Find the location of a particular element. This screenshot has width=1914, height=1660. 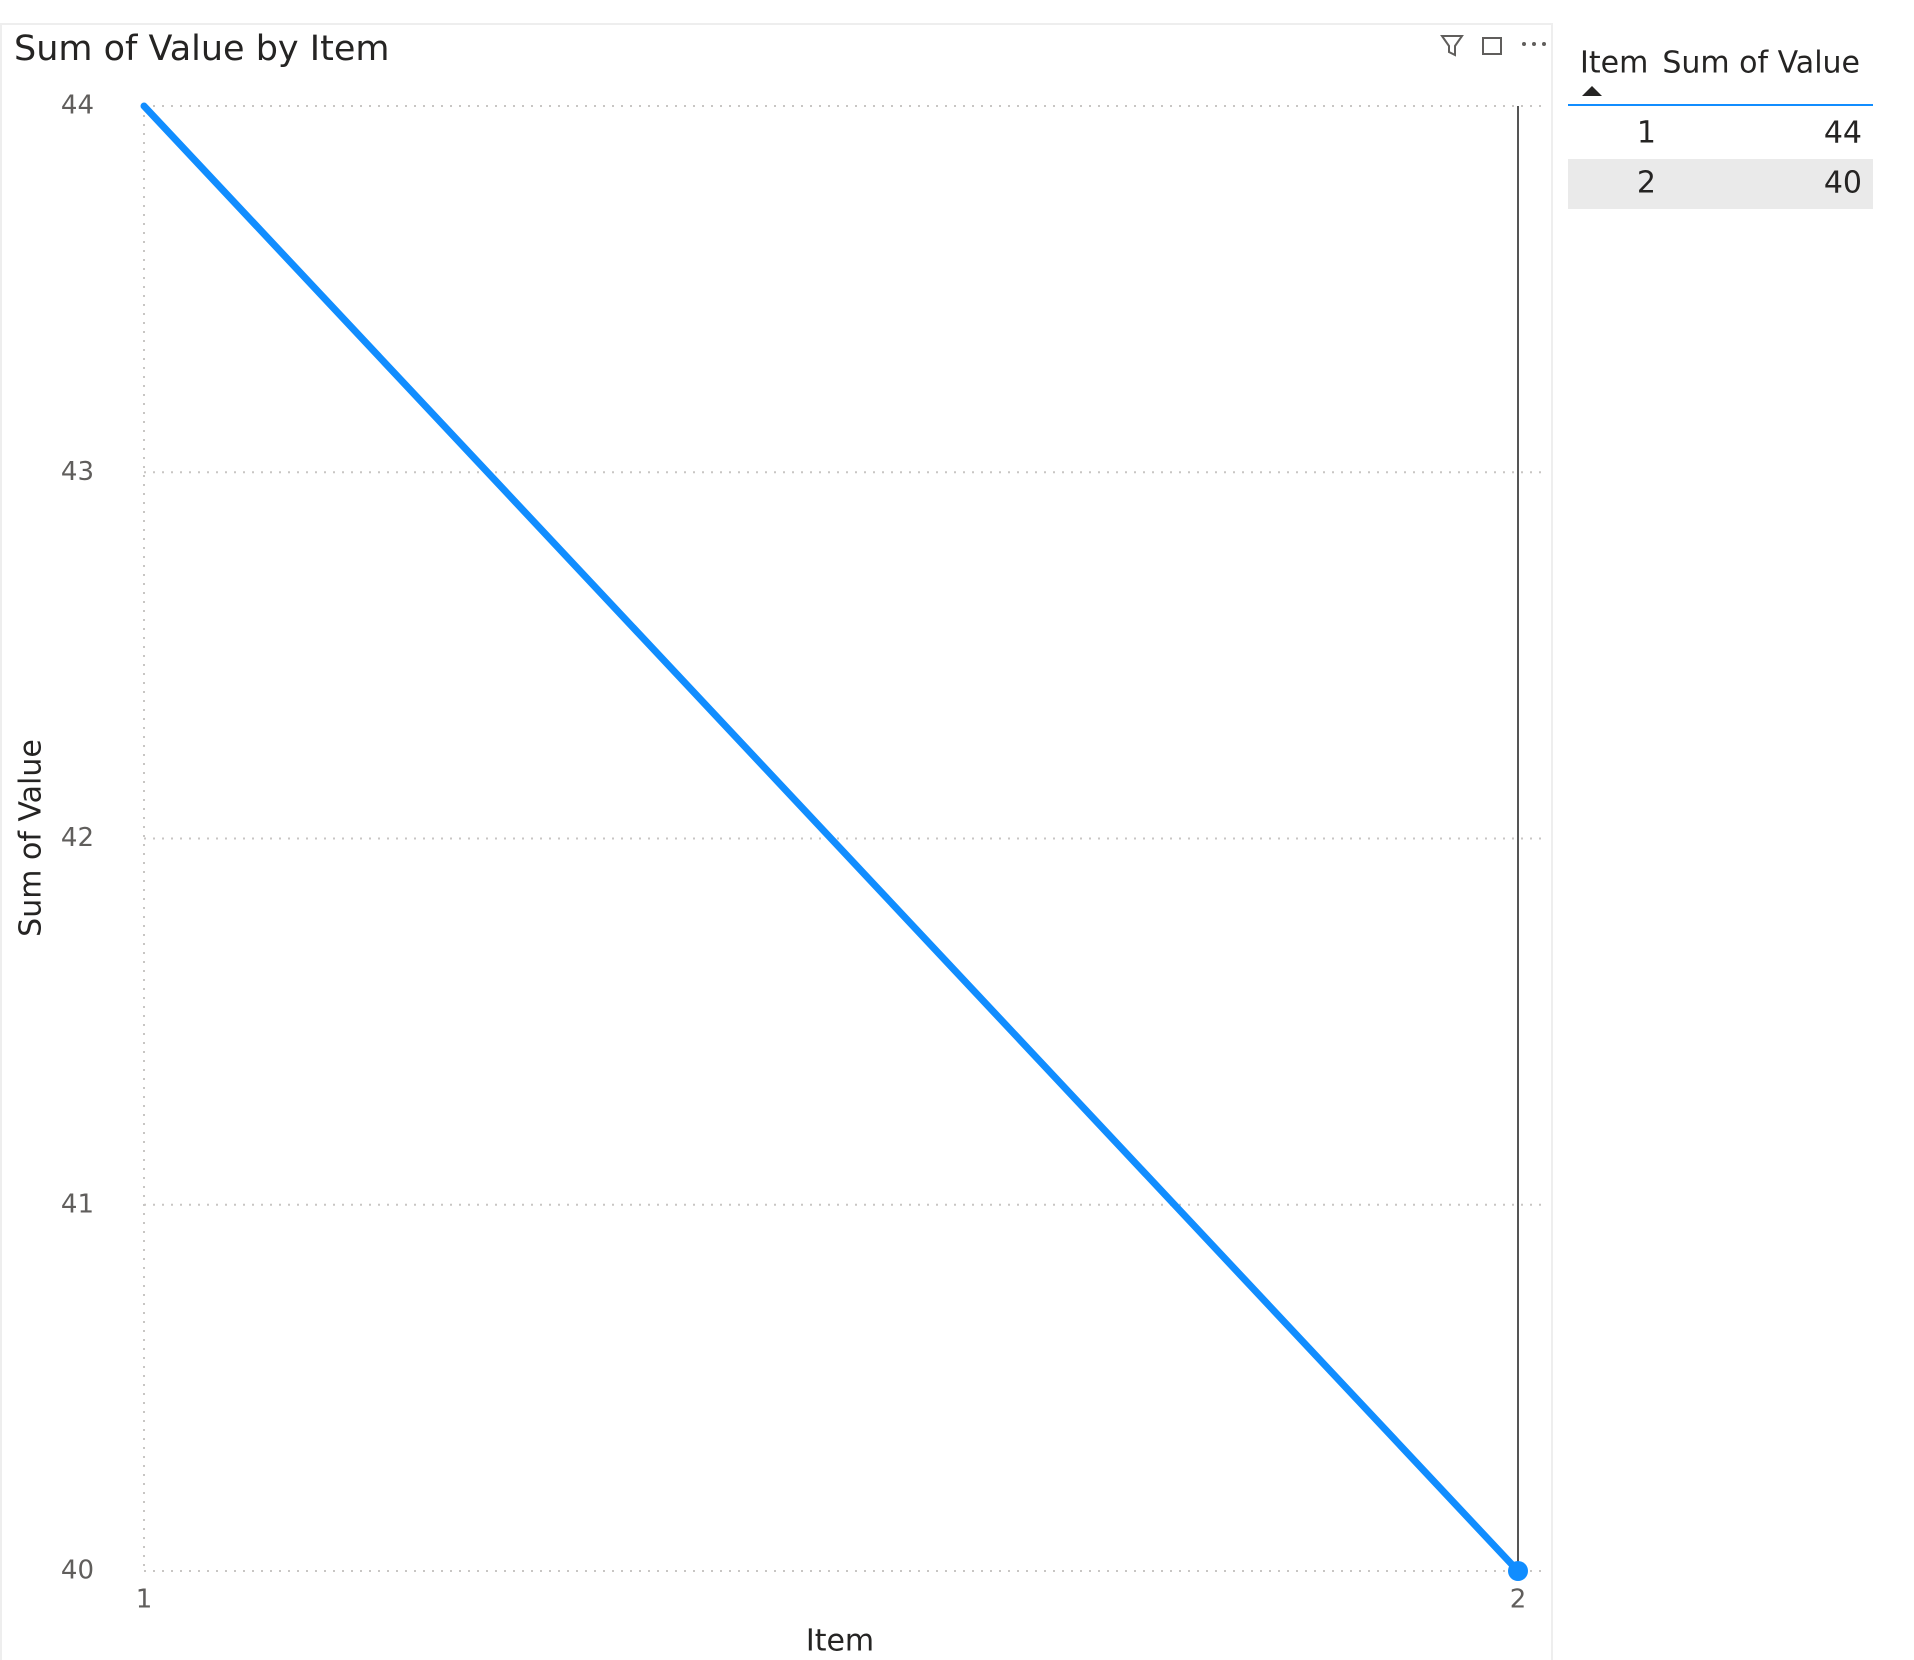

x-tick-label: 2 is located at coordinates (1518, 1600).